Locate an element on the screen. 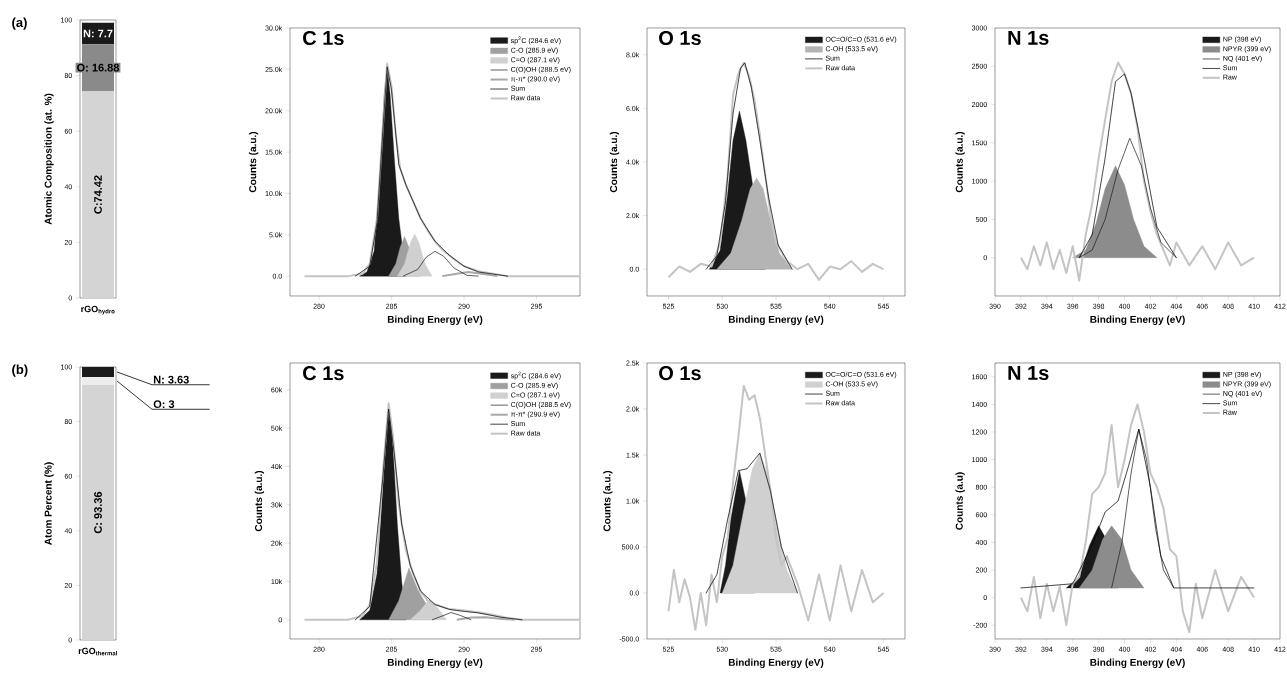 Image resolution: width=1287 pixels, height=684 pixels. x-tick-label: rGO$_{thermal}$ is located at coordinates (97, 651).